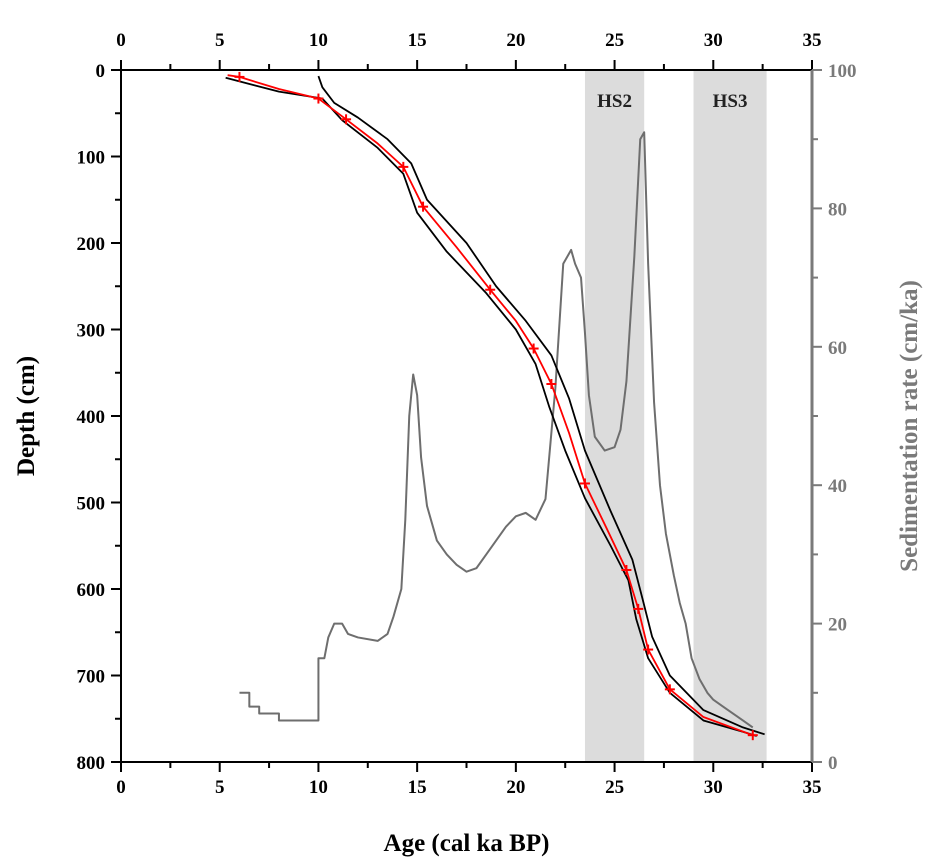 The height and width of the screenshot is (862, 927). What do you see at coordinates (121, 787) in the screenshot?
I see `x-tick-label-bottom: 0` at bounding box center [121, 787].